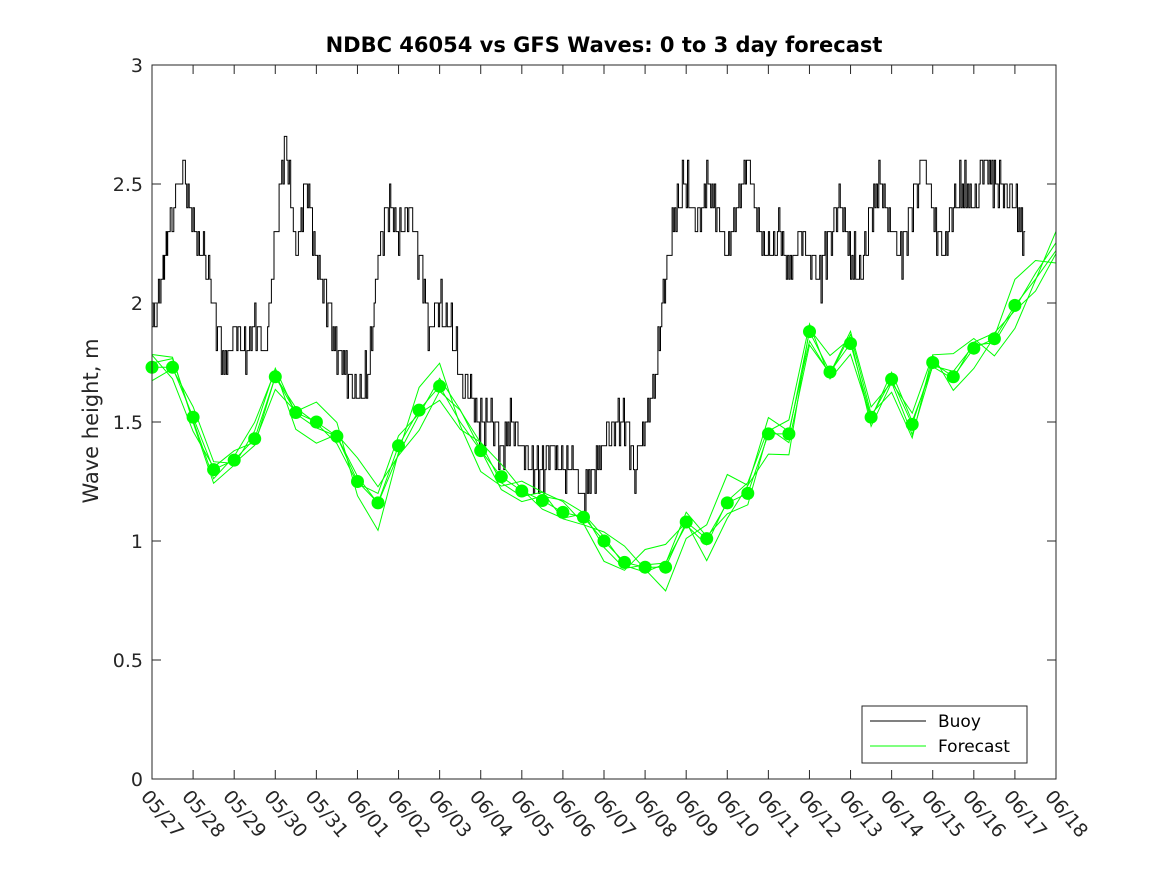  What do you see at coordinates (137, 780) in the screenshot?
I see `y-tick-label: 0` at bounding box center [137, 780].